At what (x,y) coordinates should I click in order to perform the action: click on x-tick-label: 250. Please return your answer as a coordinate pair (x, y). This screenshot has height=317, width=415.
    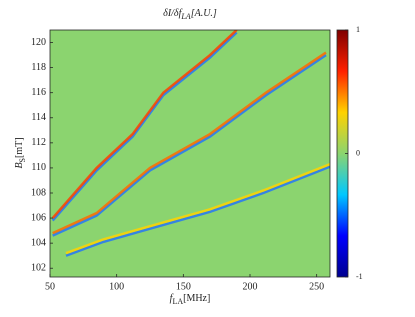
    Looking at the image, I should click on (316, 286).